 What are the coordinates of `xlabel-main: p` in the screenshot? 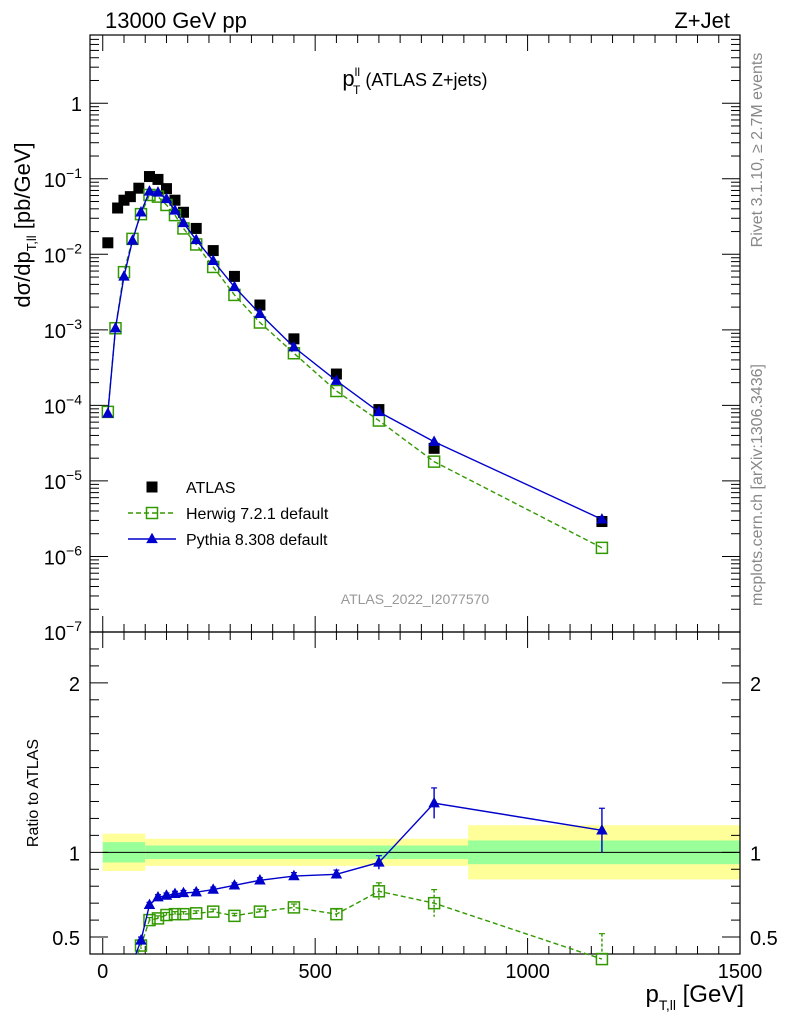 It's located at (651, 994).